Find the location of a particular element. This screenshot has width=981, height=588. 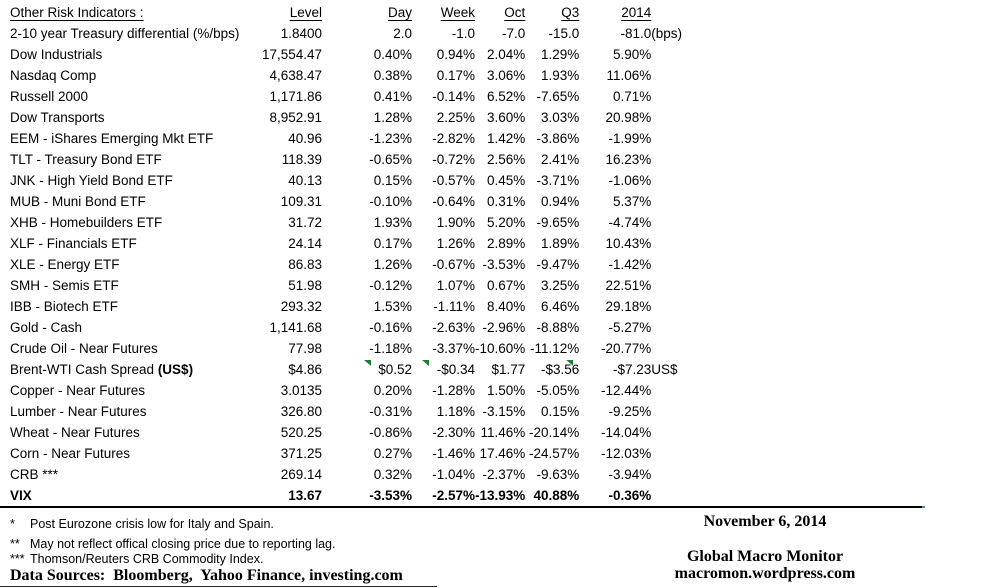

cell-week: -1.04% is located at coordinates (453, 474).